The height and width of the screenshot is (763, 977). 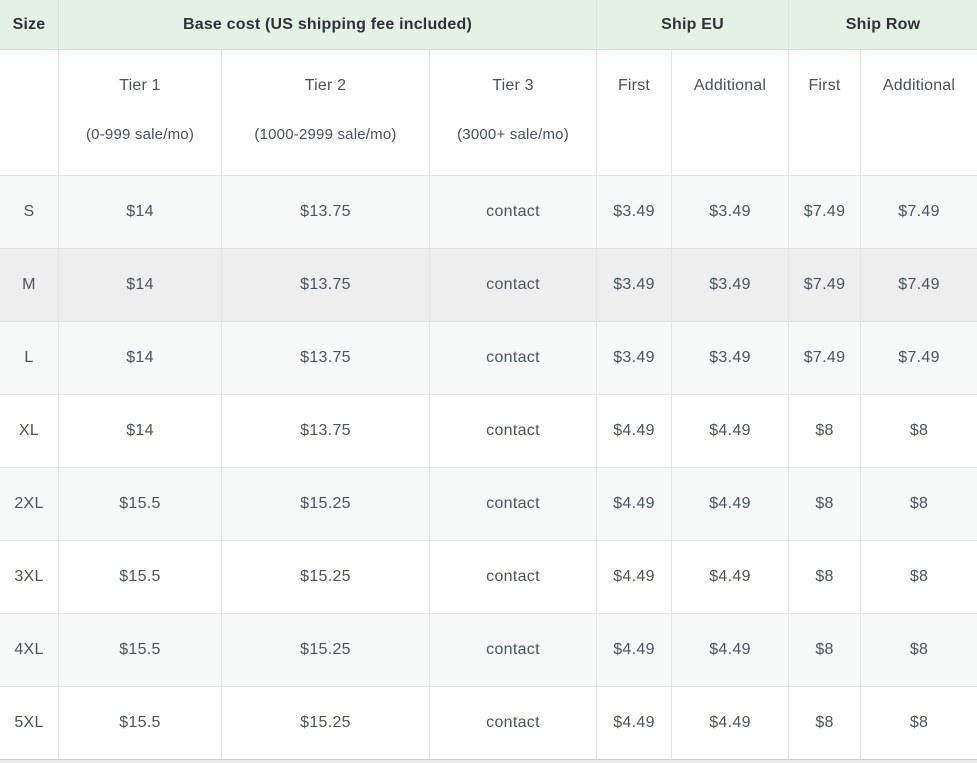 What do you see at coordinates (29, 358) in the screenshot?
I see `size-cell: L` at bounding box center [29, 358].